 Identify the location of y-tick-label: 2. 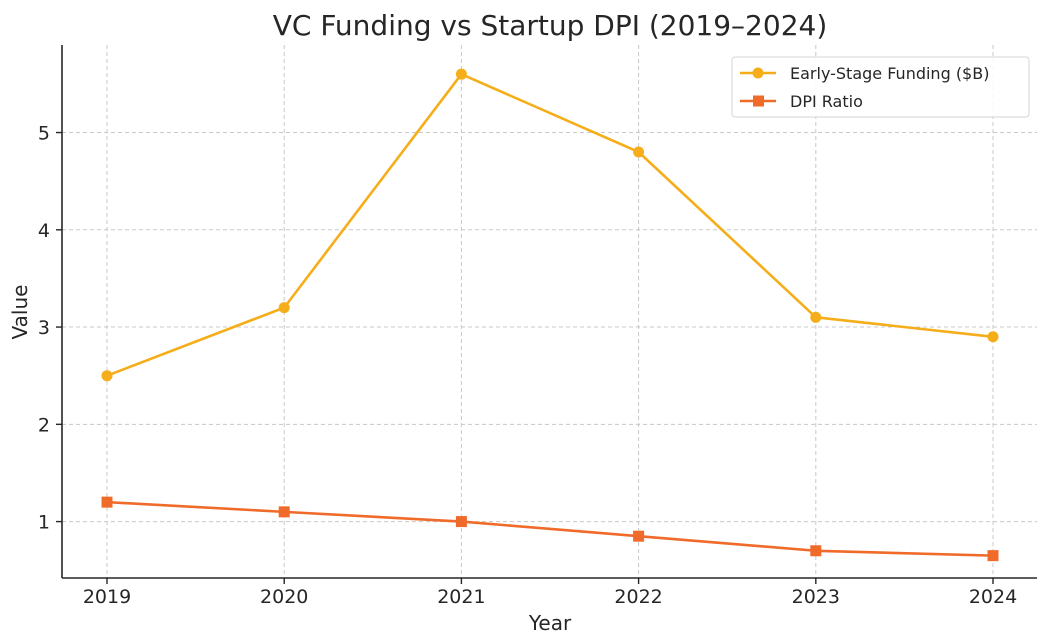
(44, 425).